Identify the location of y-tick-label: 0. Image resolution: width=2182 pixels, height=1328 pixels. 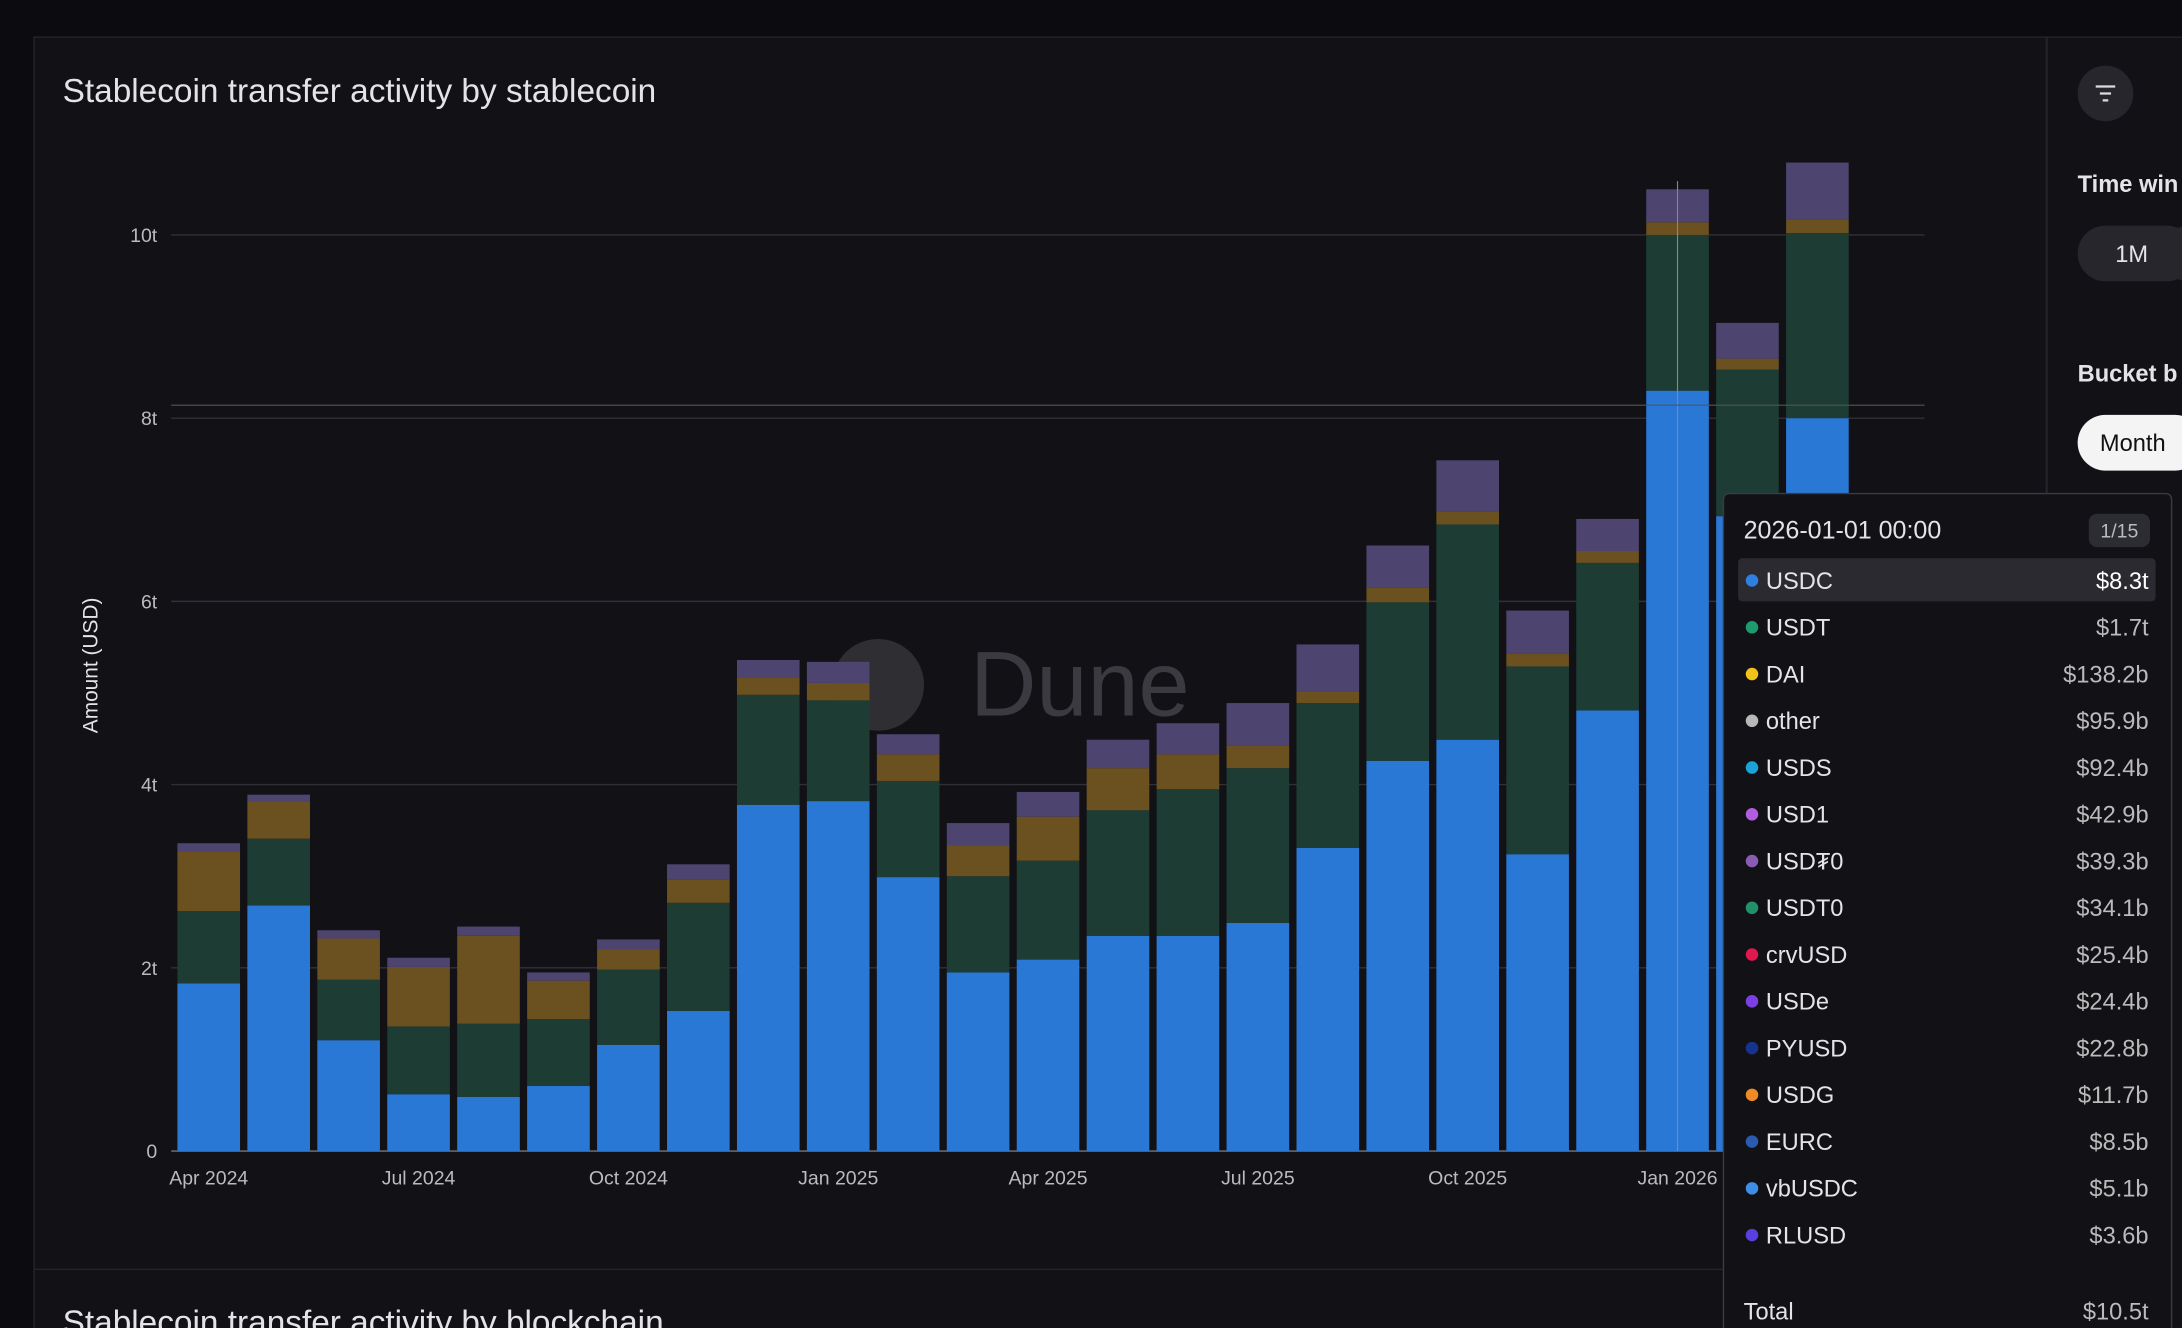
(151, 1152).